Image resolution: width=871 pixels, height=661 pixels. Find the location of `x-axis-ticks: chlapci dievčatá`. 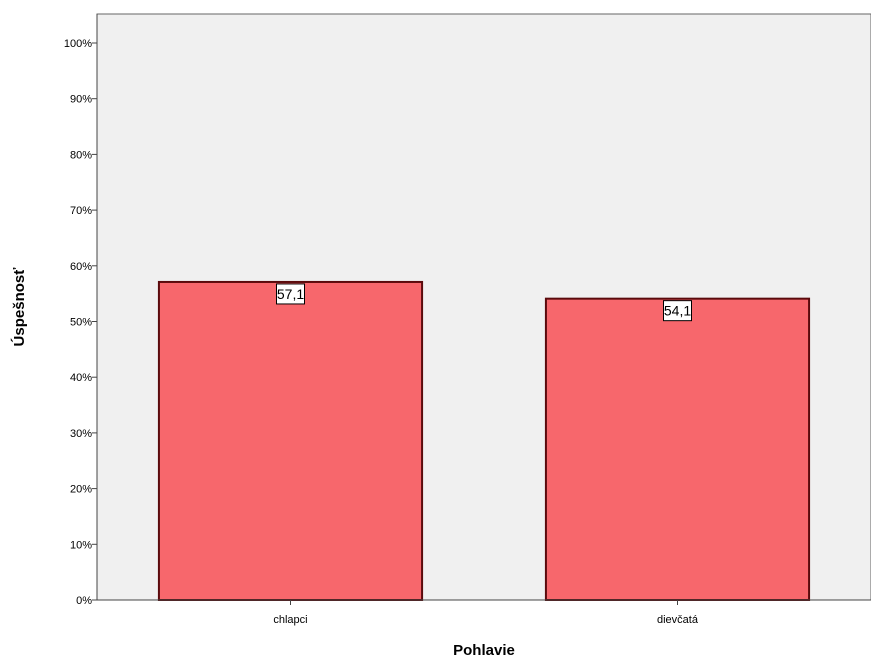

x-axis-ticks: chlapci dievčatá is located at coordinates (486, 613).